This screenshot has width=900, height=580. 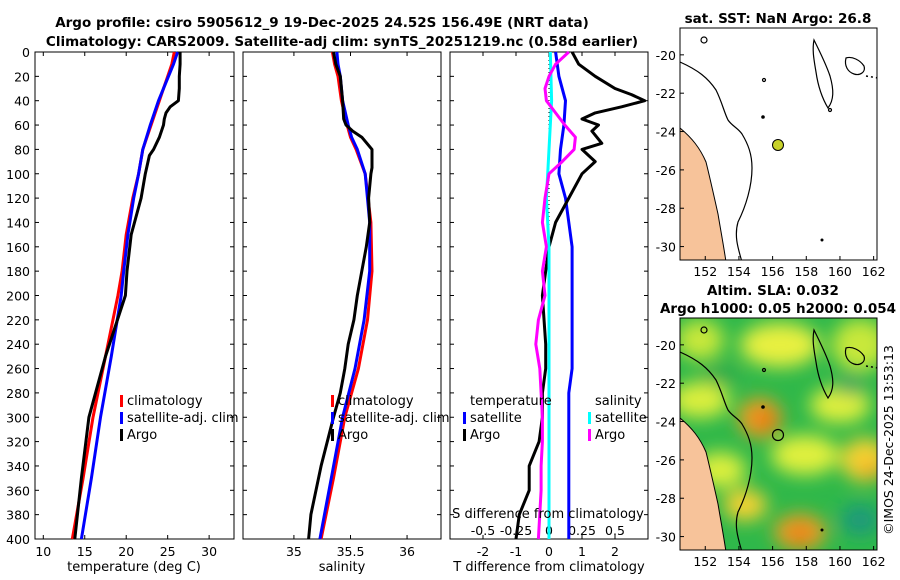 I want to click on s-tick-label: 0.5, so click(x=615, y=530).